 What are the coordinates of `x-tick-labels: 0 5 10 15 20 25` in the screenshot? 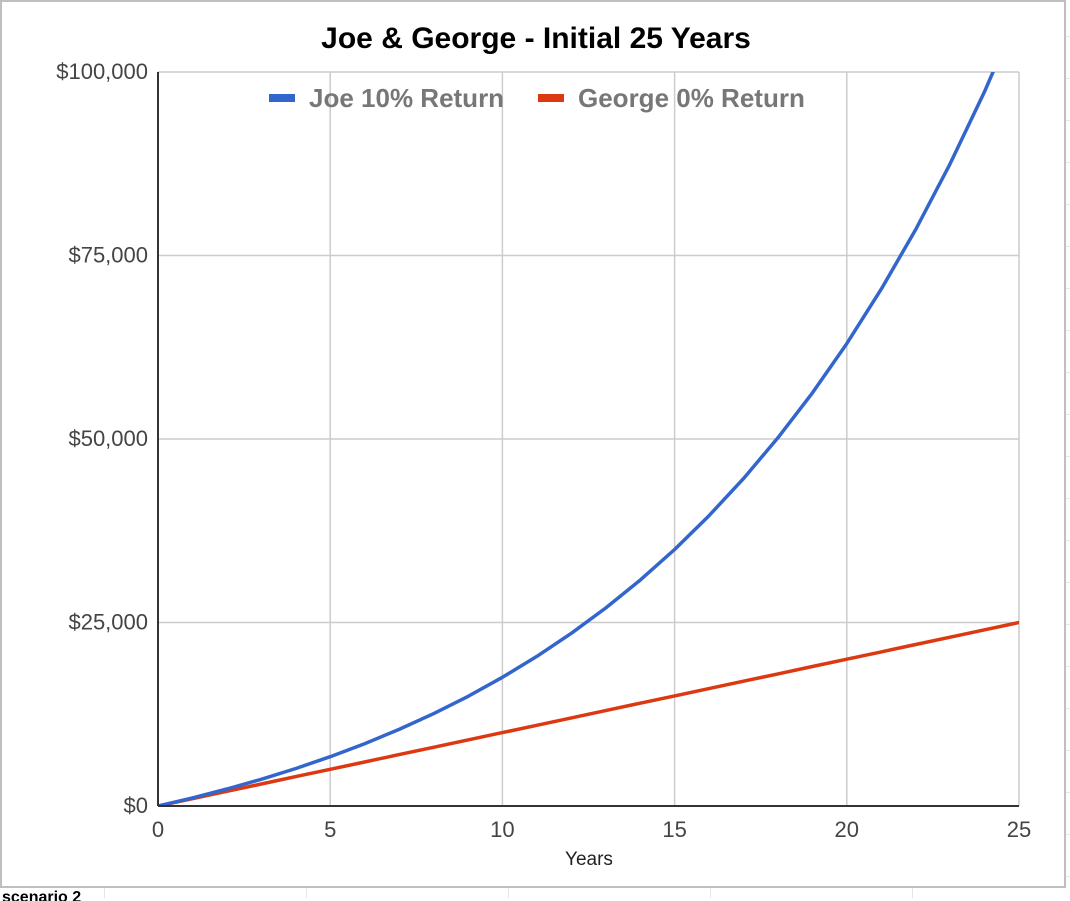 It's located at (591, 829).